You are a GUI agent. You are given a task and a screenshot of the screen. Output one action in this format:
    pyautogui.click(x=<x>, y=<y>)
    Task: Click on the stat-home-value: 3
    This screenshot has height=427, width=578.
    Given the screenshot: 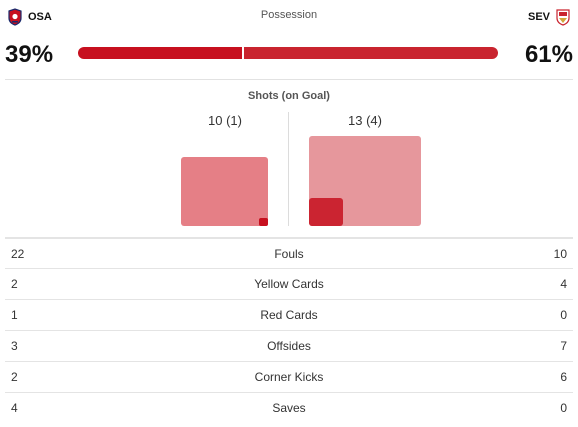 What is the action you would take?
    pyautogui.click(x=14, y=346)
    